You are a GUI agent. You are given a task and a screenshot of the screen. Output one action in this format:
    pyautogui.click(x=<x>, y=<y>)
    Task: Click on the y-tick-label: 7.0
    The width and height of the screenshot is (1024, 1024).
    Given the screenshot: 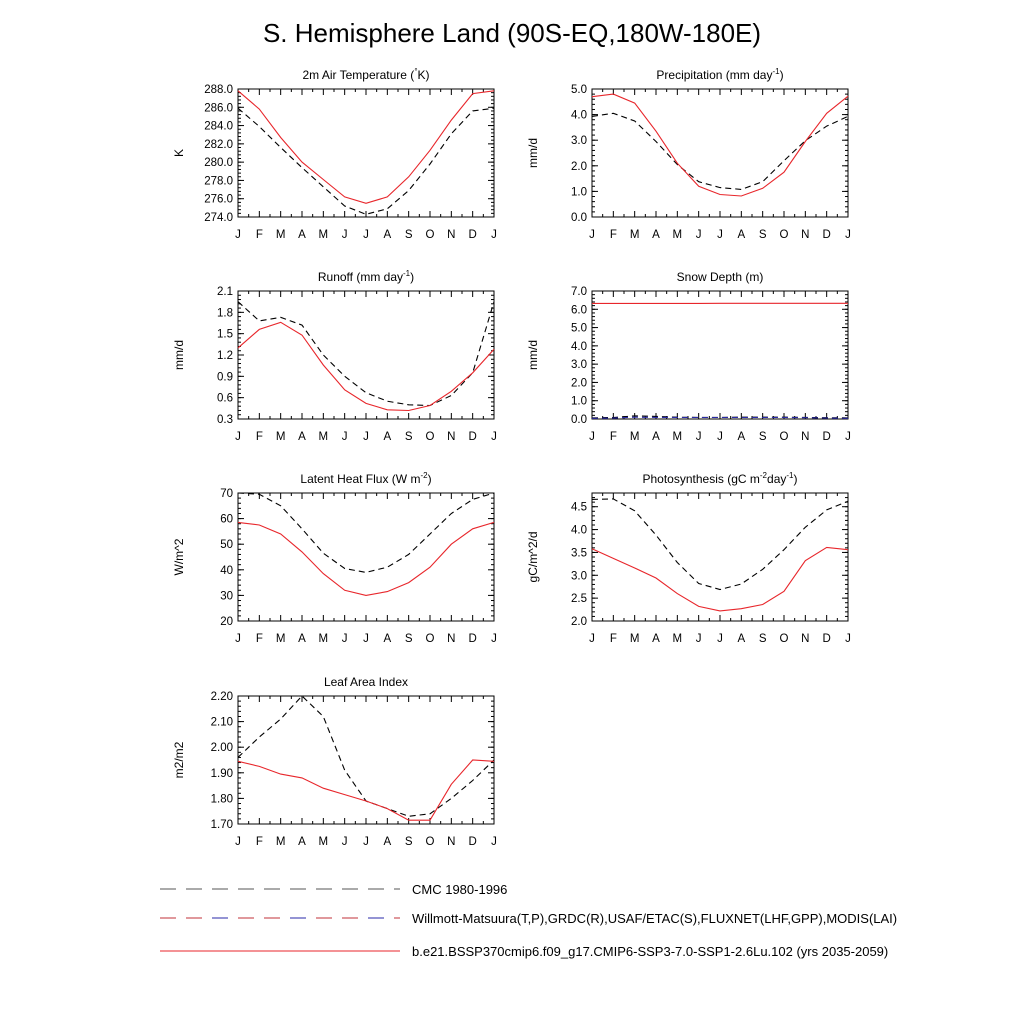 What is the action you would take?
    pyautogui.click(x=579, y=292)
    